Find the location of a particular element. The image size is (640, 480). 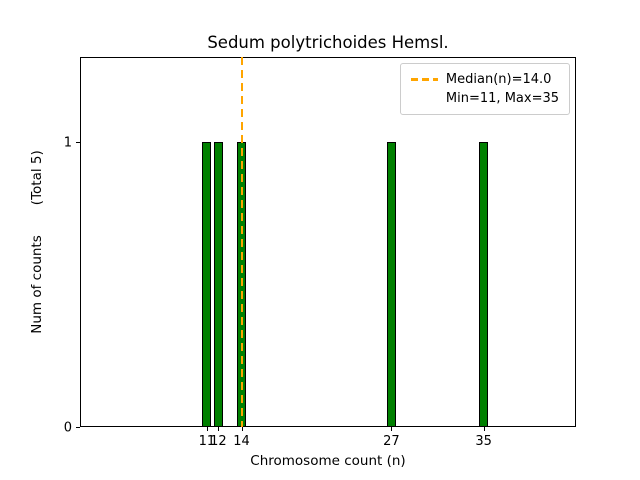

legend: Median(n)=14.0 Min=11, Max=35 is located at coordinates (484, 89).